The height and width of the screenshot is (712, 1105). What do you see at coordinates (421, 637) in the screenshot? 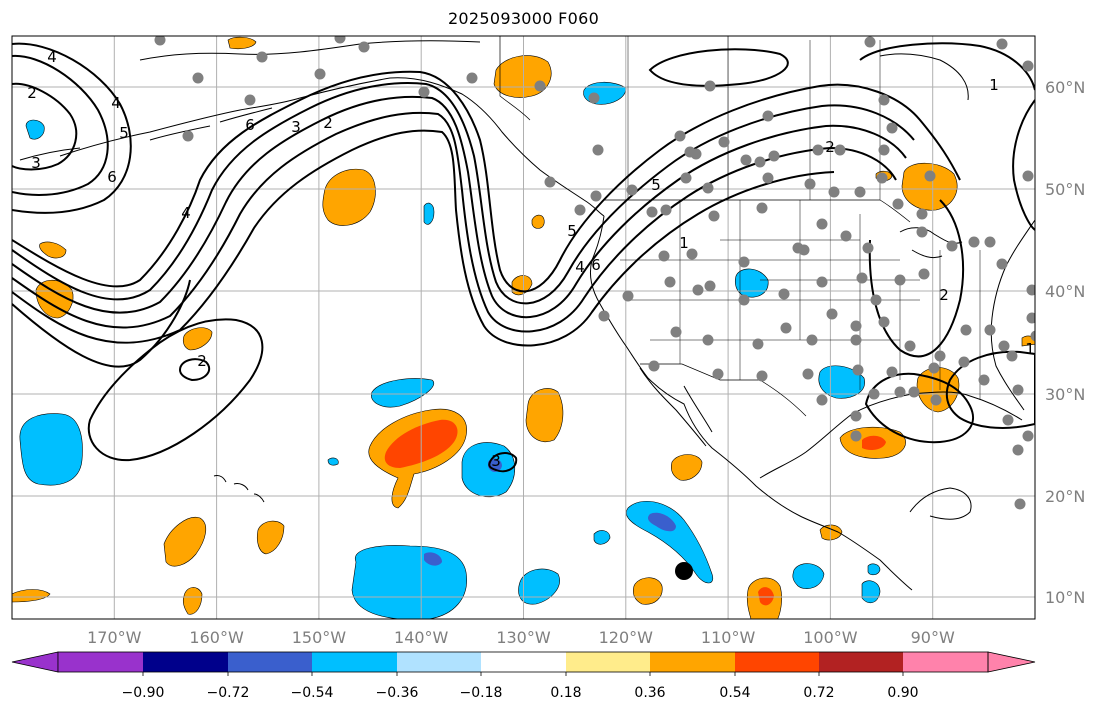
I see `longitude-tick-label: 140°W` at bounding box center [421, 637].